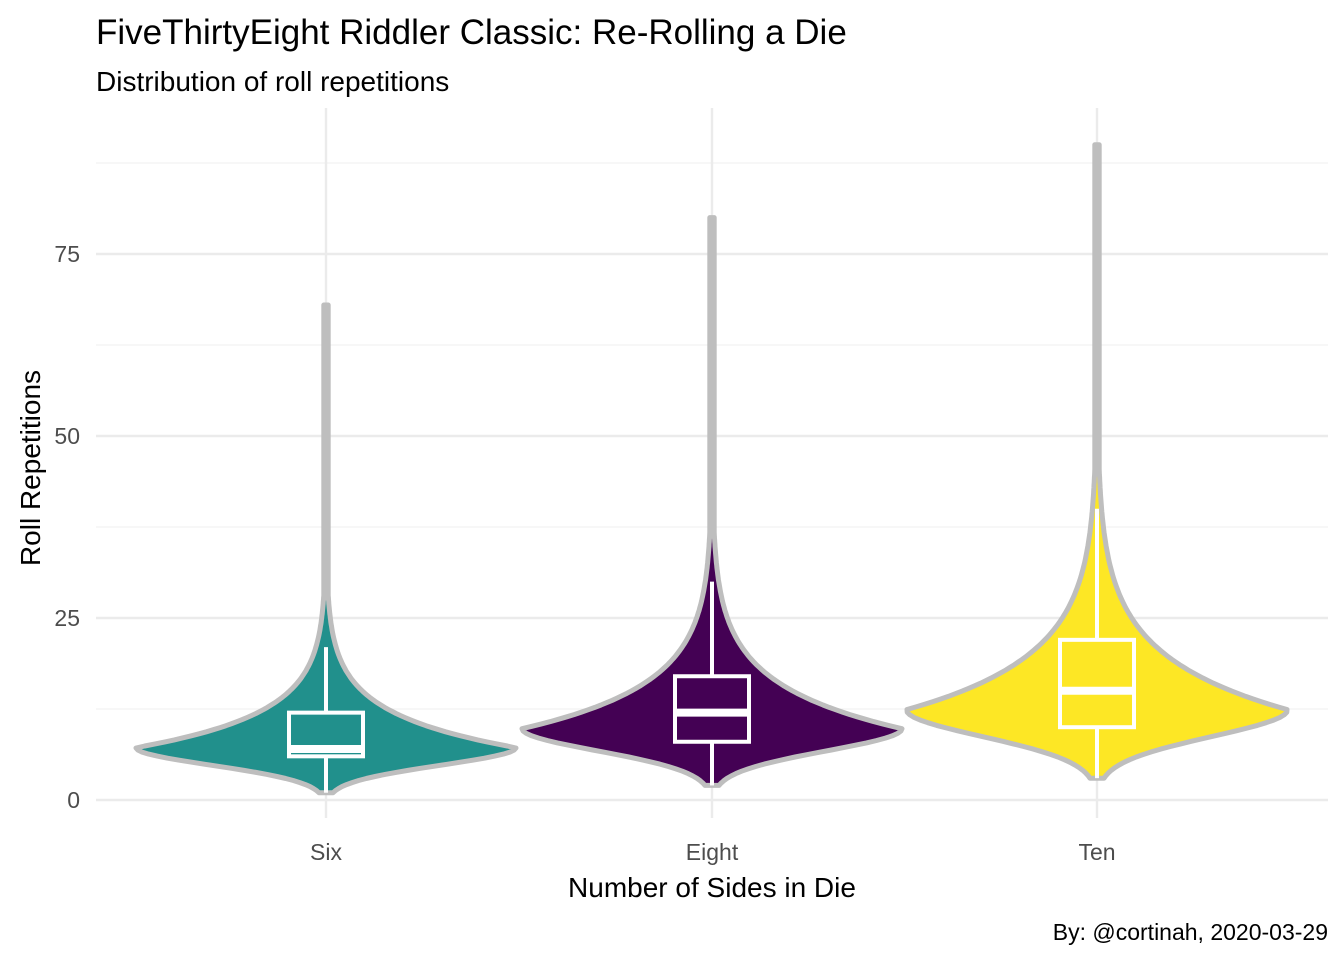  Describe the element at coordinates (73, 800) in the screenshot. I see `y-tick-label: 0` at that location.